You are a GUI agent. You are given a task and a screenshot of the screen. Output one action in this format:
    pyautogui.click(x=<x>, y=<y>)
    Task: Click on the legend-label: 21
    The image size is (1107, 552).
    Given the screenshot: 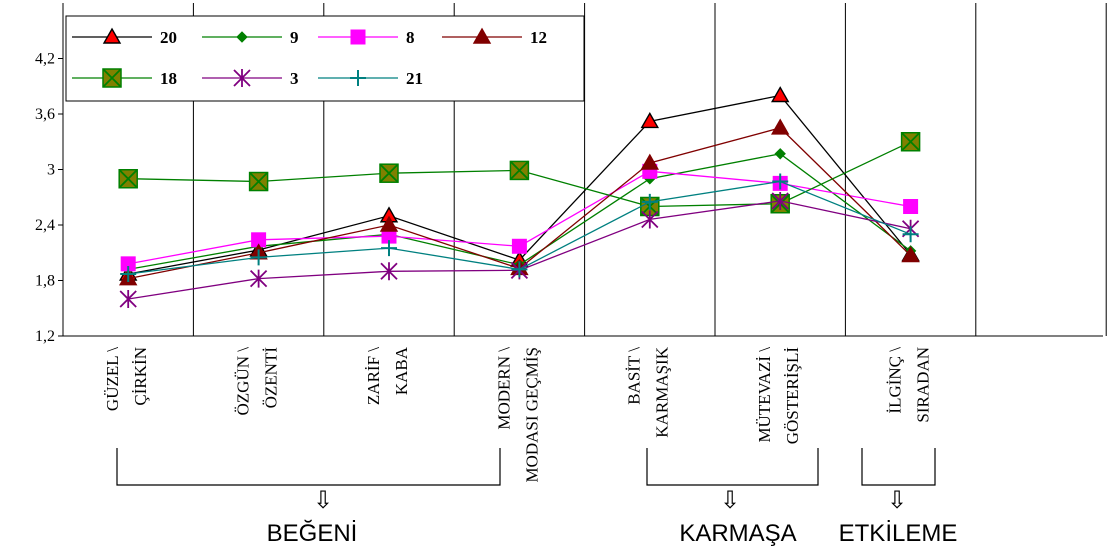 What is the action you would take?
    pyautogui.click(x=414, y=78)
    